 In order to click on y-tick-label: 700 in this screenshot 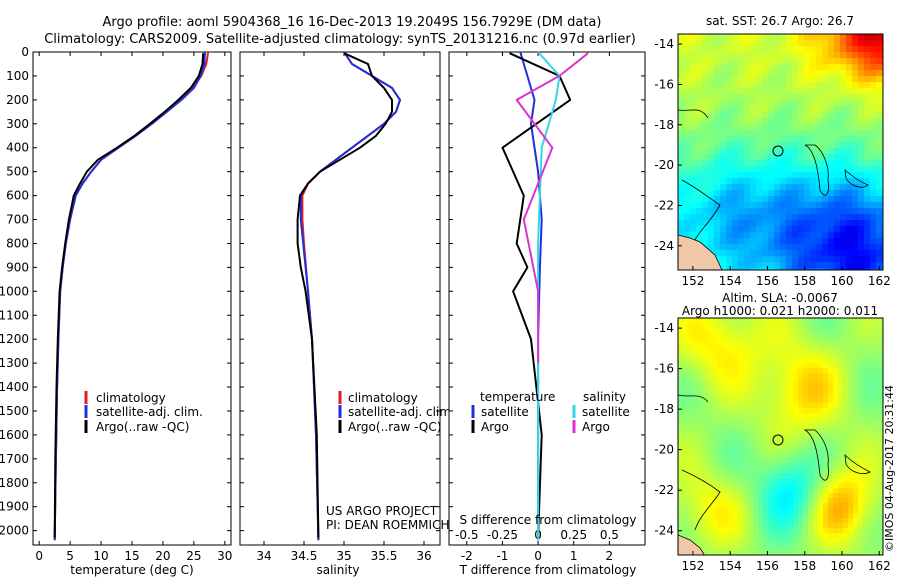, I will do `click(17, 220)`.